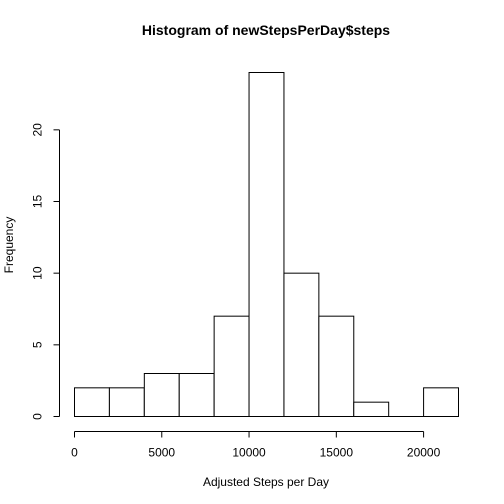 This screenshot has width=504, height=504. I want to click on x-tick-label: 10000, so click(249, 453).